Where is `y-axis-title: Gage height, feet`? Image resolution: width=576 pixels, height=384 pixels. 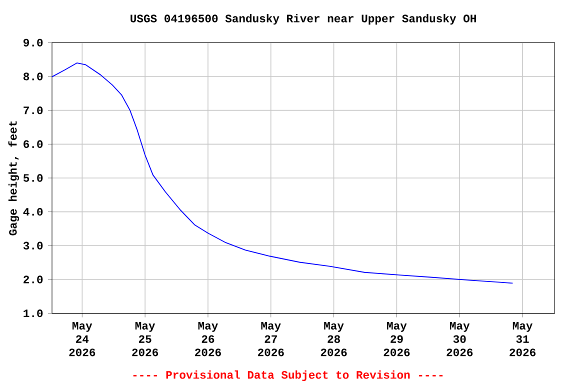 y-axis-title: Gage height, feet is located at coordinates (14, 178).